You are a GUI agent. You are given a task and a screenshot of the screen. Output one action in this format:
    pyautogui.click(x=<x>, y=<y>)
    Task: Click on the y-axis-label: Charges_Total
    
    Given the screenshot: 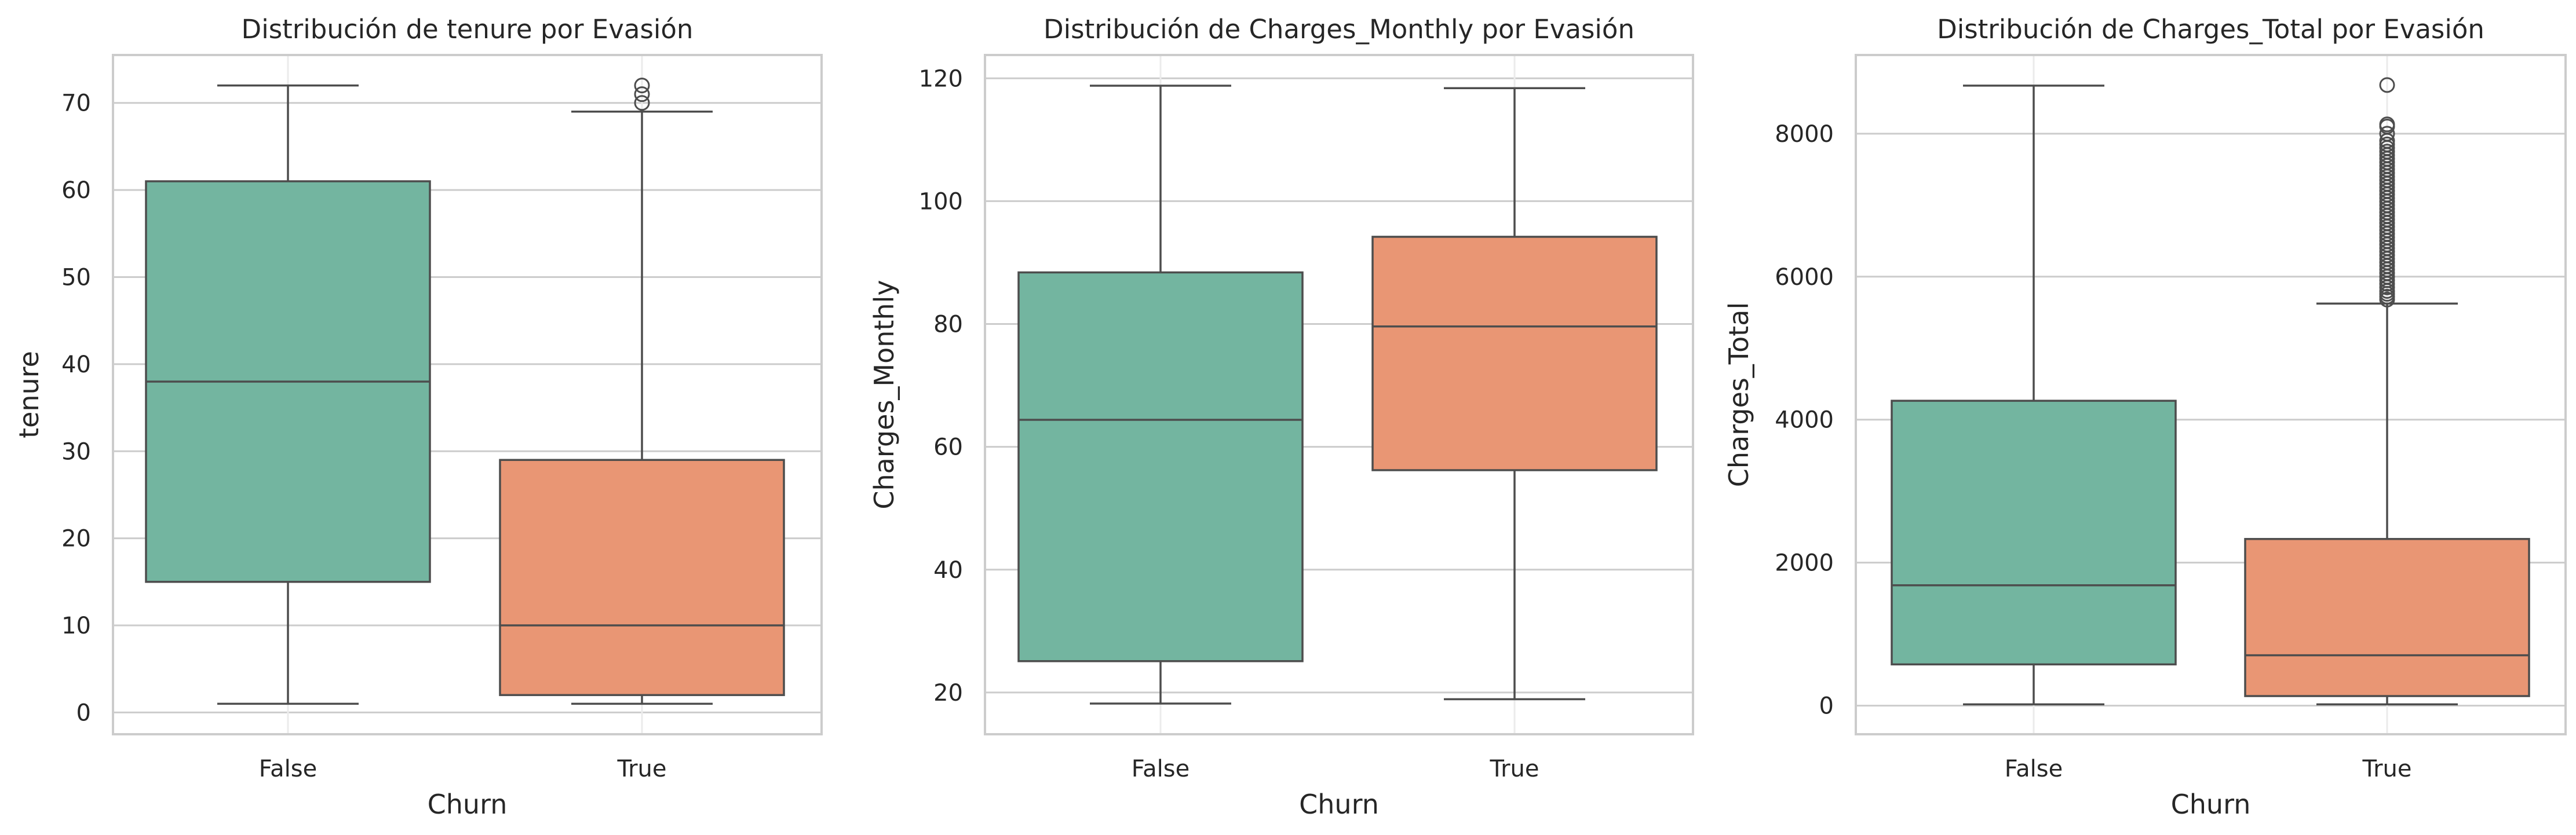 What is the action you would take?
    pyautogui.click(x=1738, y=394)
    